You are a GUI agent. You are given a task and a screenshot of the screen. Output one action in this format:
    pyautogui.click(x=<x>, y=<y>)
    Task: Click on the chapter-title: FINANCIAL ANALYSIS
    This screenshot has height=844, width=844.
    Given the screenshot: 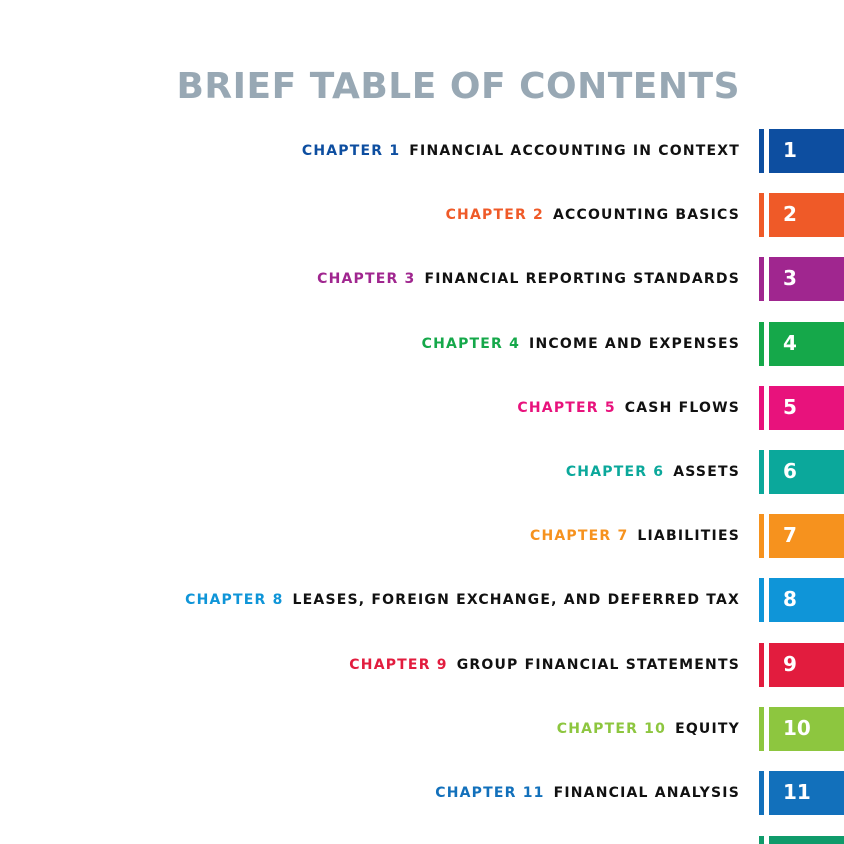 What is the action you would take?
    pyautogui.click(x=646, y=793)
    